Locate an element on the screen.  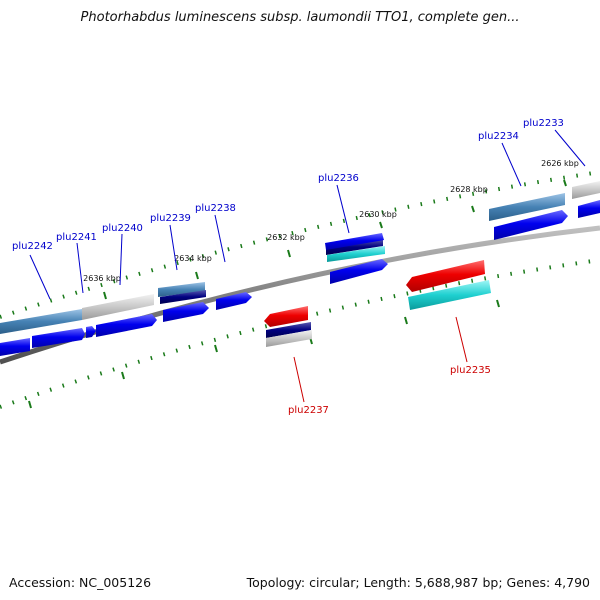
ruler-label-2632: 2632 kbp is located at coordinates (286, 237).